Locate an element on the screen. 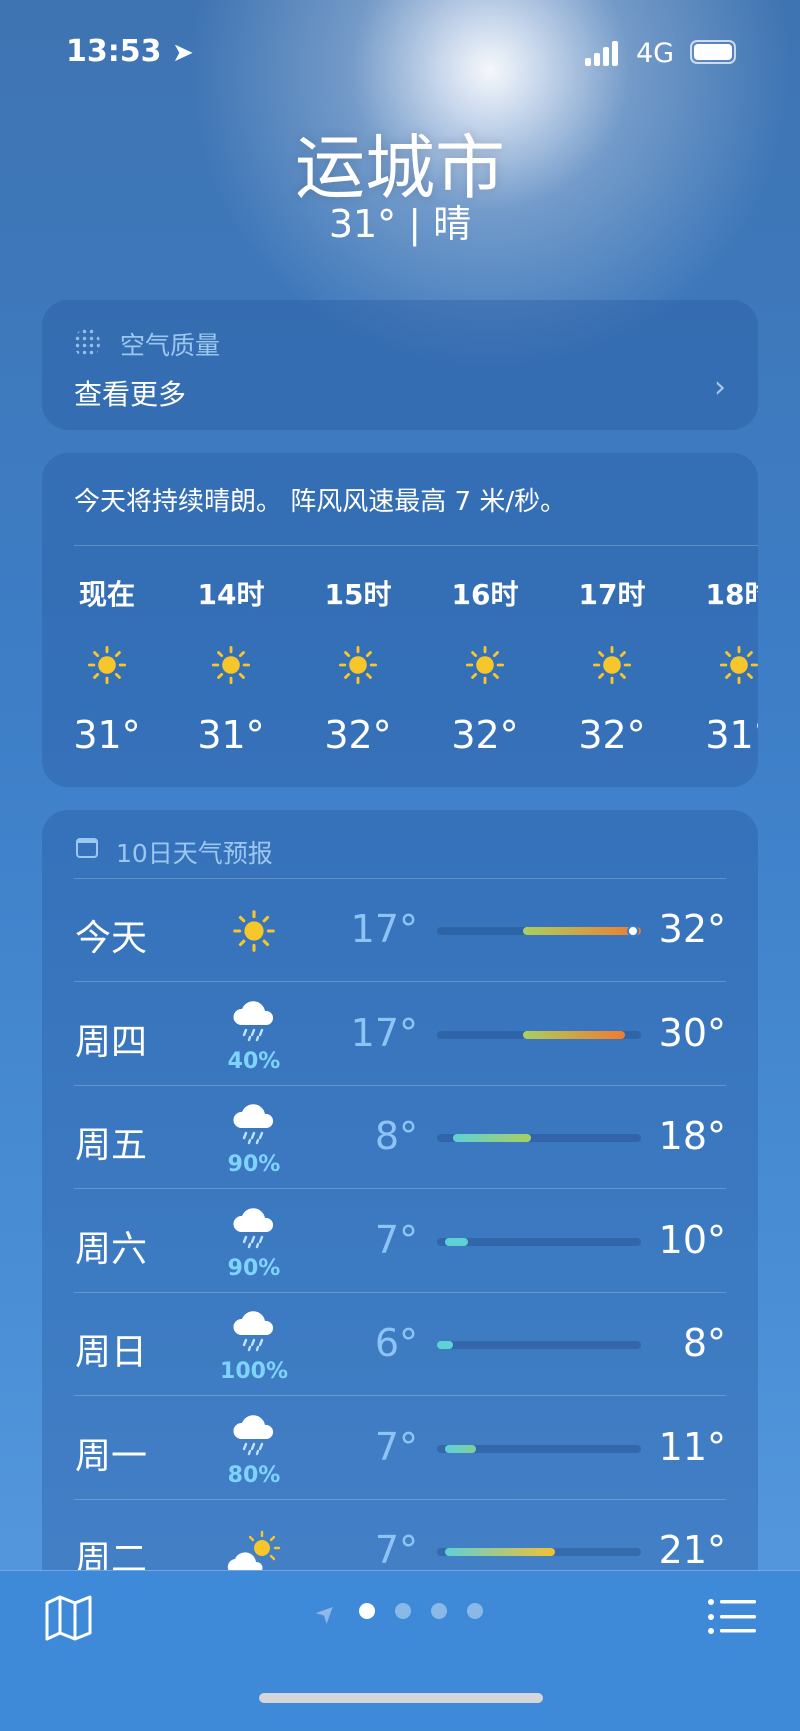 Image resolution: width=800 pixels, height=1731 pixels. list-icon is located at coordinates (732, 1617).